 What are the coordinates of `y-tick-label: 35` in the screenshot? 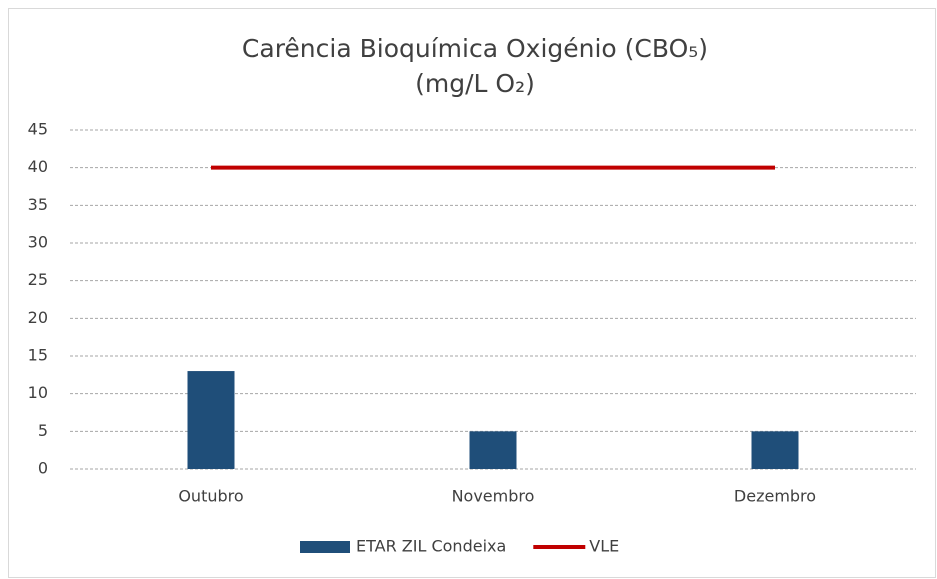 It's located at (38, 204).